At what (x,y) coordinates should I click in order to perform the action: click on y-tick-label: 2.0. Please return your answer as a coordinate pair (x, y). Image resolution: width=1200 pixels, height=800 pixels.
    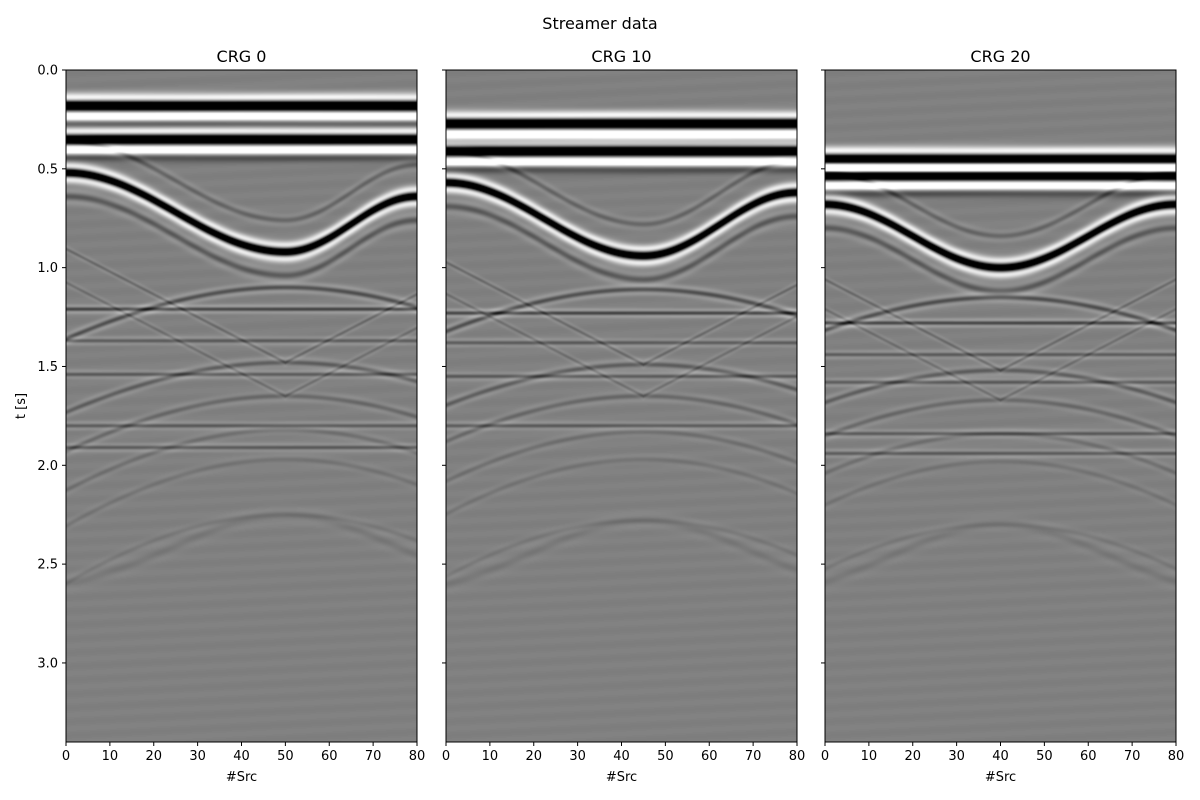
    Looking at the image, I should click on (47, 466).